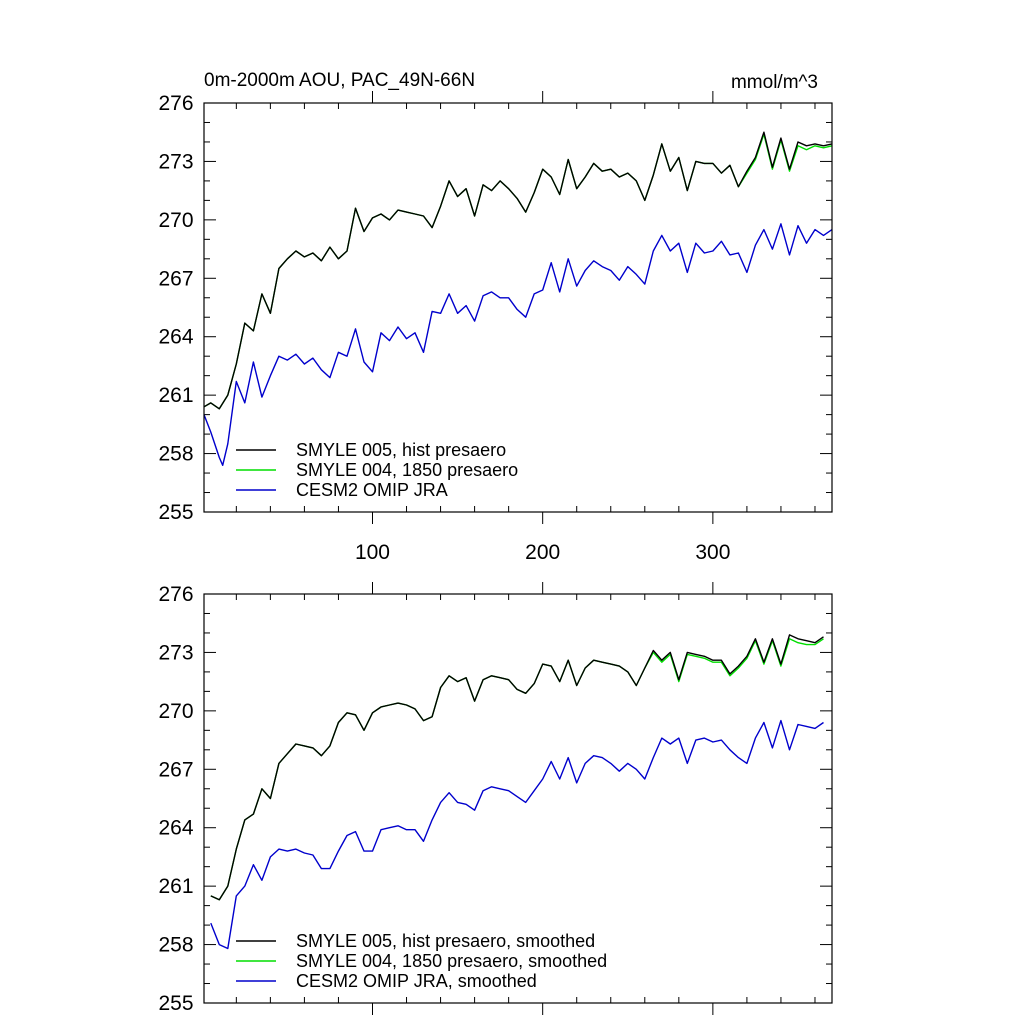  Describe the element at coordinates (712, 552) in the screenshot. I see `x-tick-label: 300` at that location.